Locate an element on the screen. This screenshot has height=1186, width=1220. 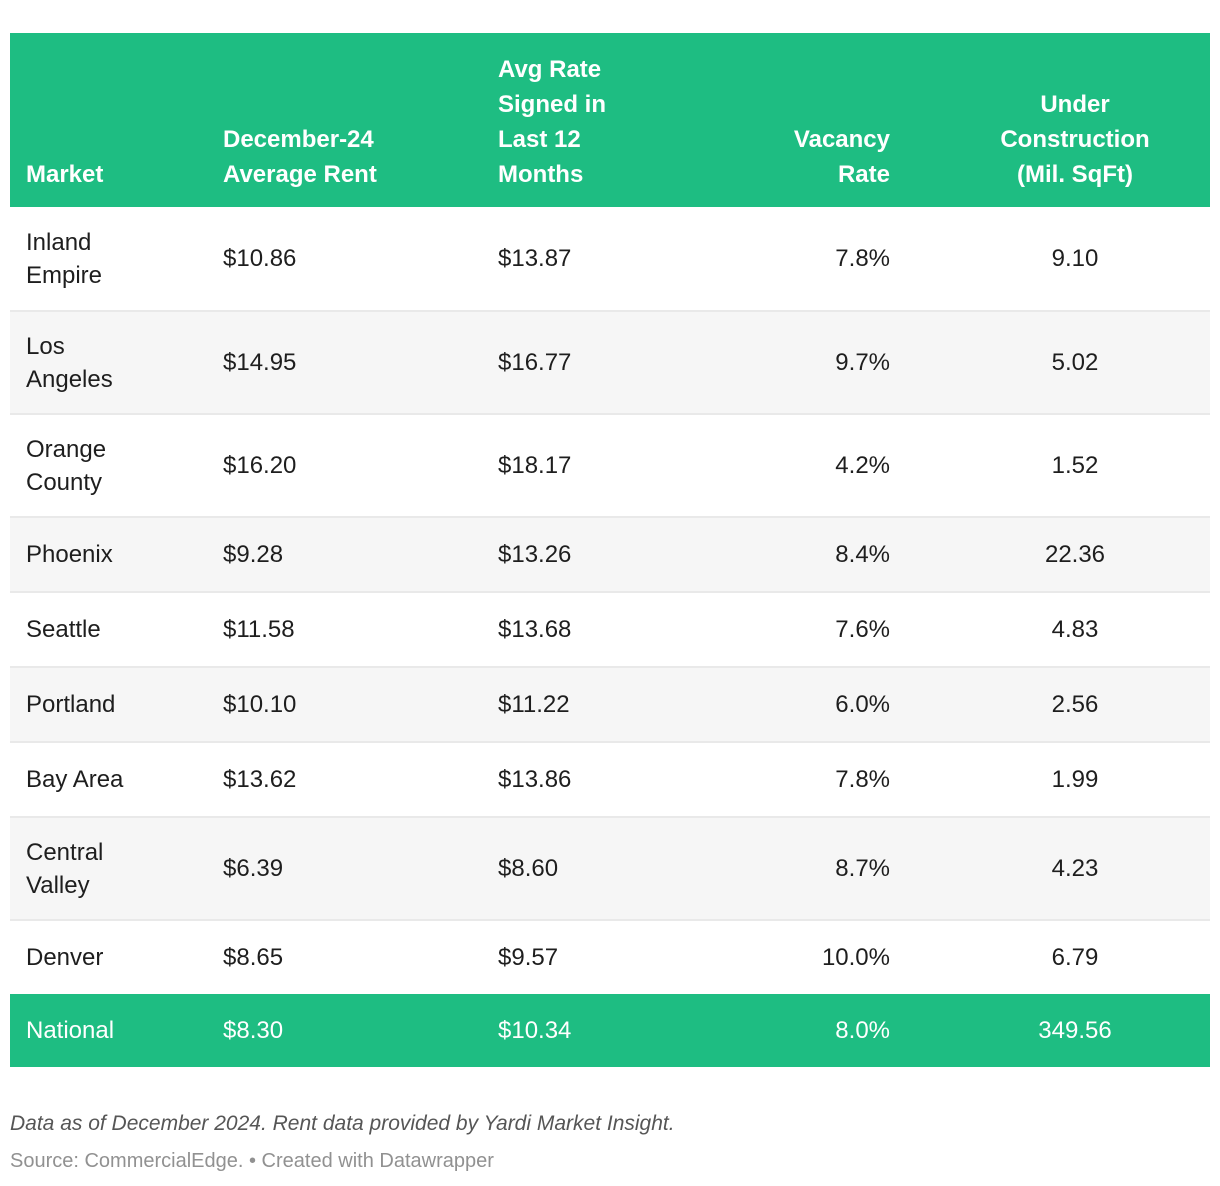
cell-under-construction: 1.52 is located at coordinates (1075, 465).